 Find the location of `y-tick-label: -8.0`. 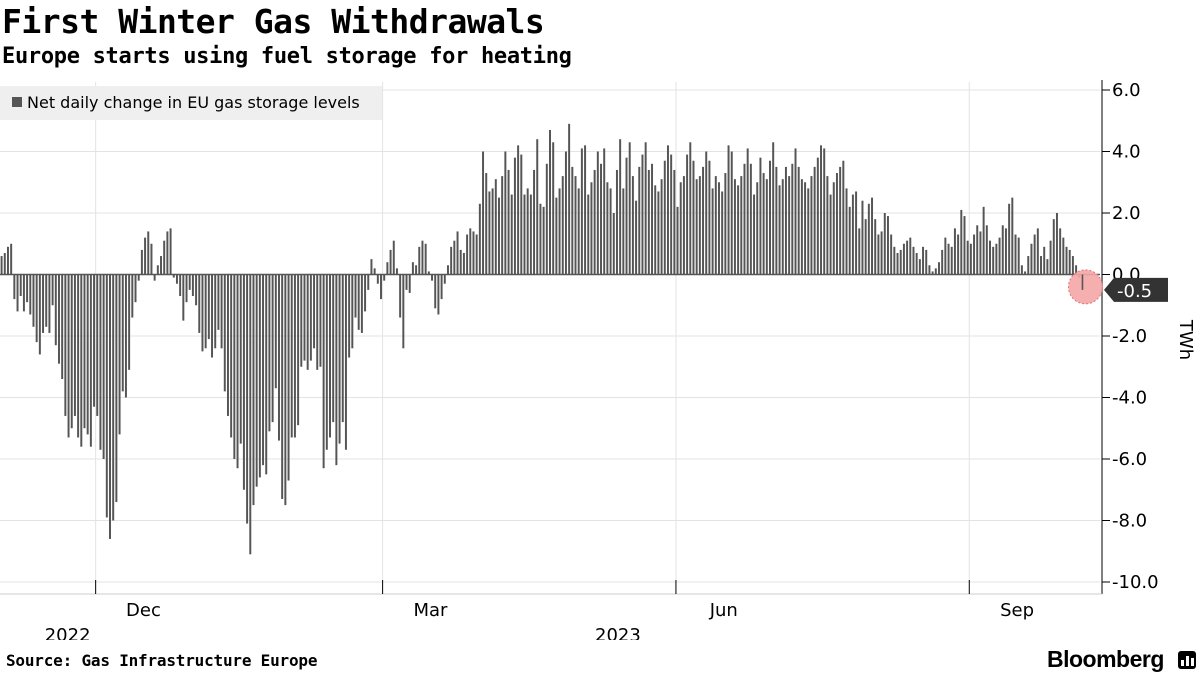

y-tick-label: -8.0 is located at coordinates (1129, 521).